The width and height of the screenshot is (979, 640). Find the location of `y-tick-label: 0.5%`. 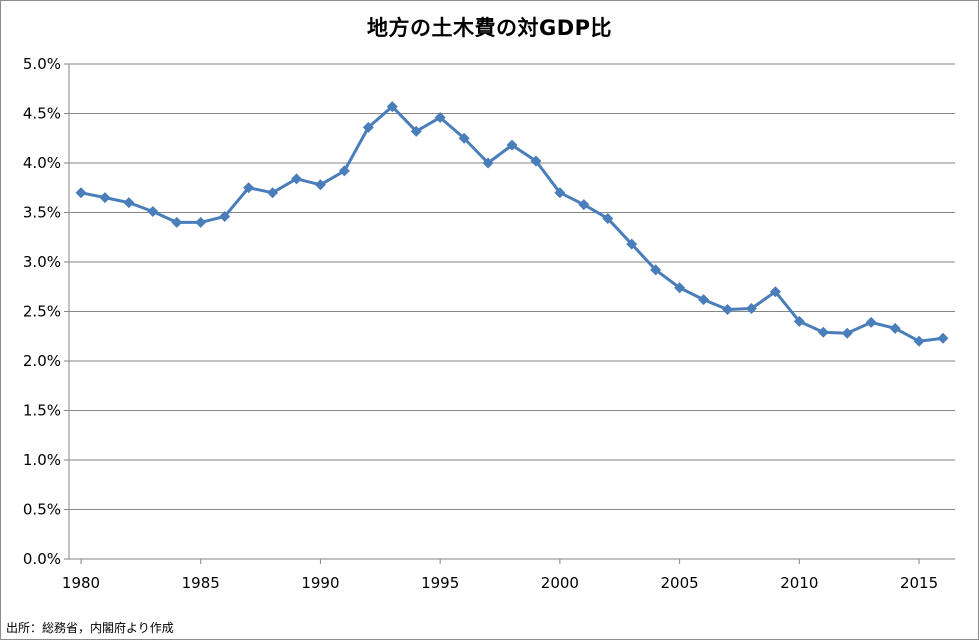

y-tick-label: 0.5% is located at coordinates (42, 510).